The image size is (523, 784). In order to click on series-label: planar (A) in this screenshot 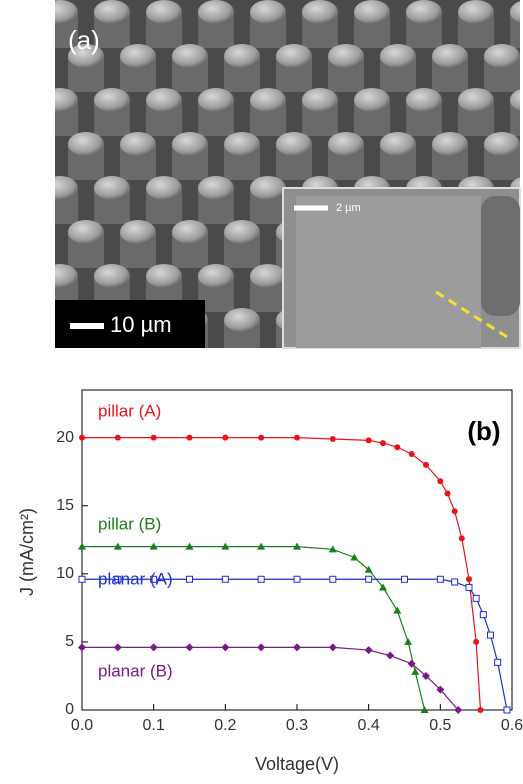, I will do `click(135, 578)`.